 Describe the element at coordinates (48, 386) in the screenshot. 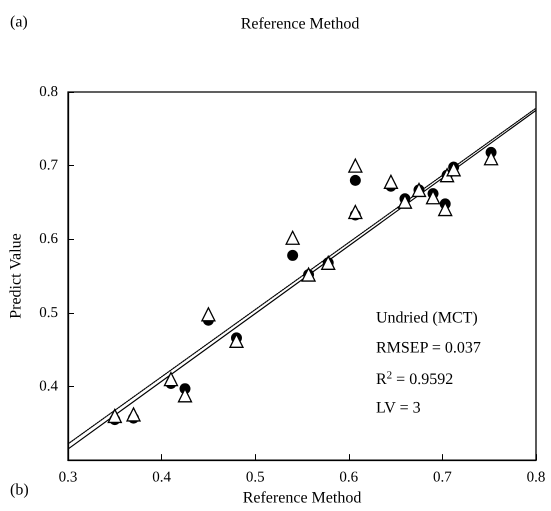

I see `y-tick-label: 0.4` at that location.